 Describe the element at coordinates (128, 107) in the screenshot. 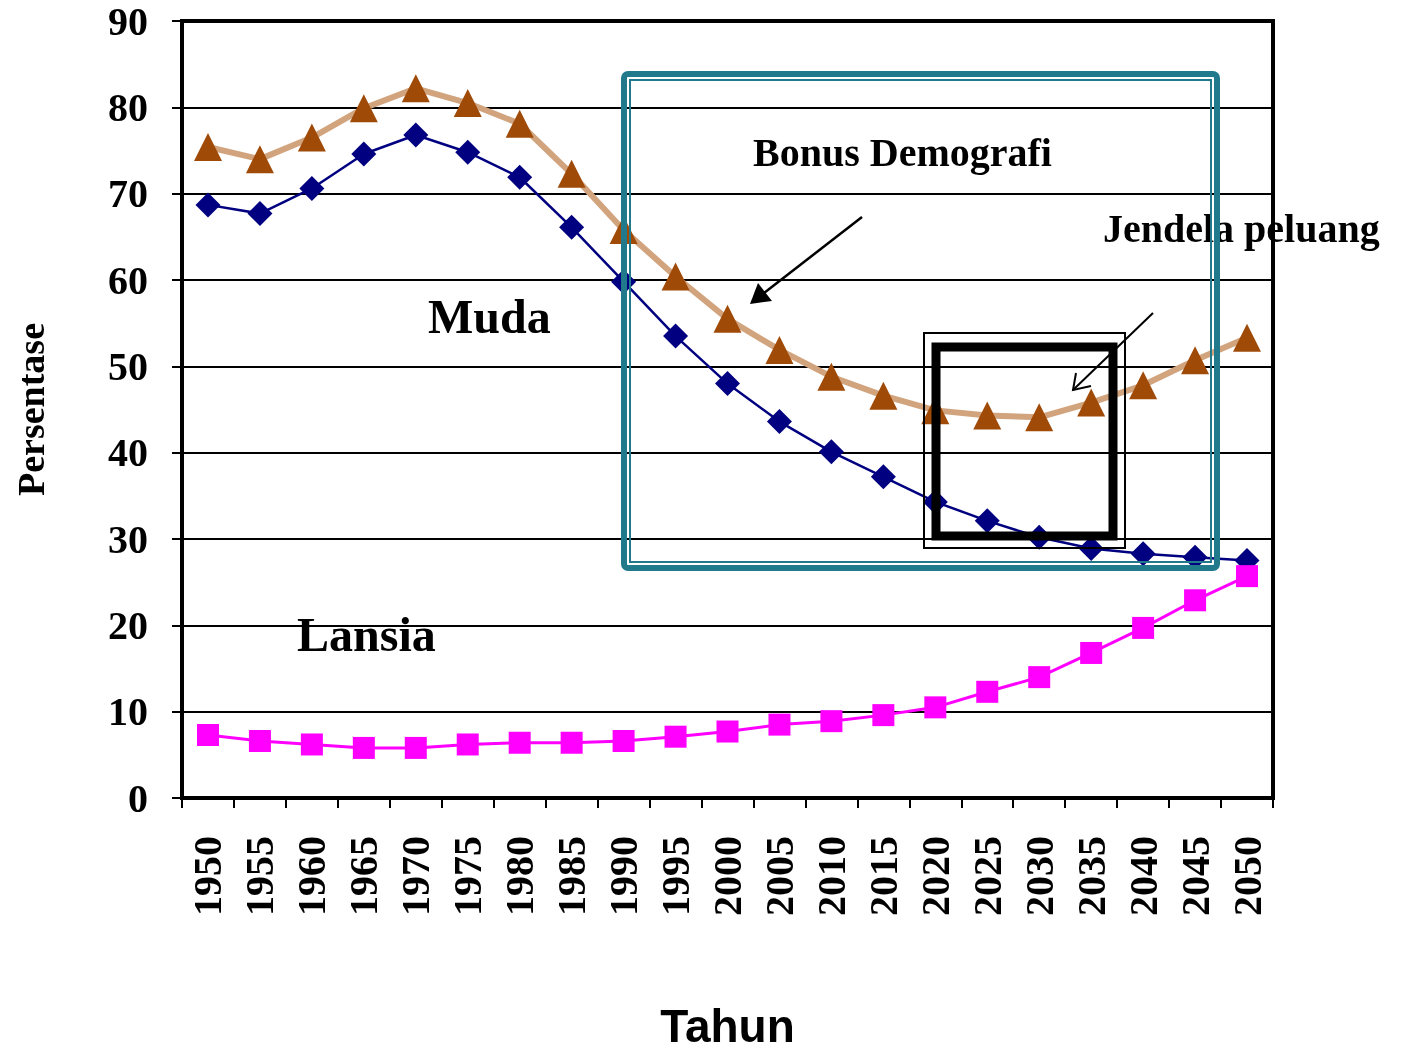

I see `y-tick-label: 80` at that location.